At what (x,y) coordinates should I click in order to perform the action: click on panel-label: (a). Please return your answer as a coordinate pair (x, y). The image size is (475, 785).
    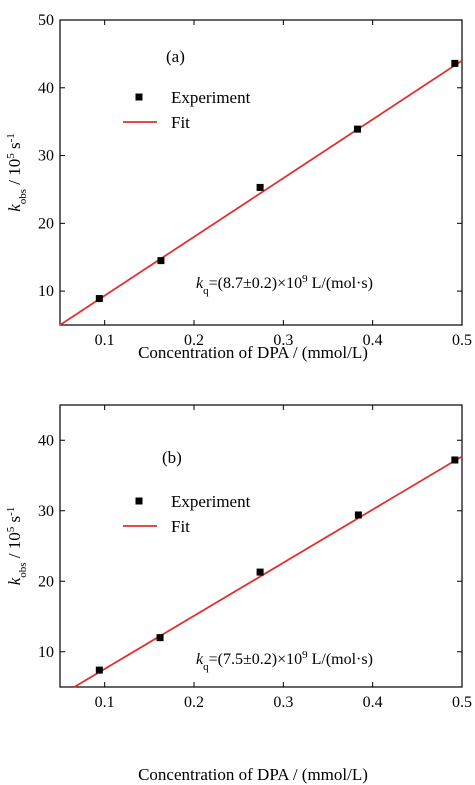
    Looking at the image, I should click on (175, 56).